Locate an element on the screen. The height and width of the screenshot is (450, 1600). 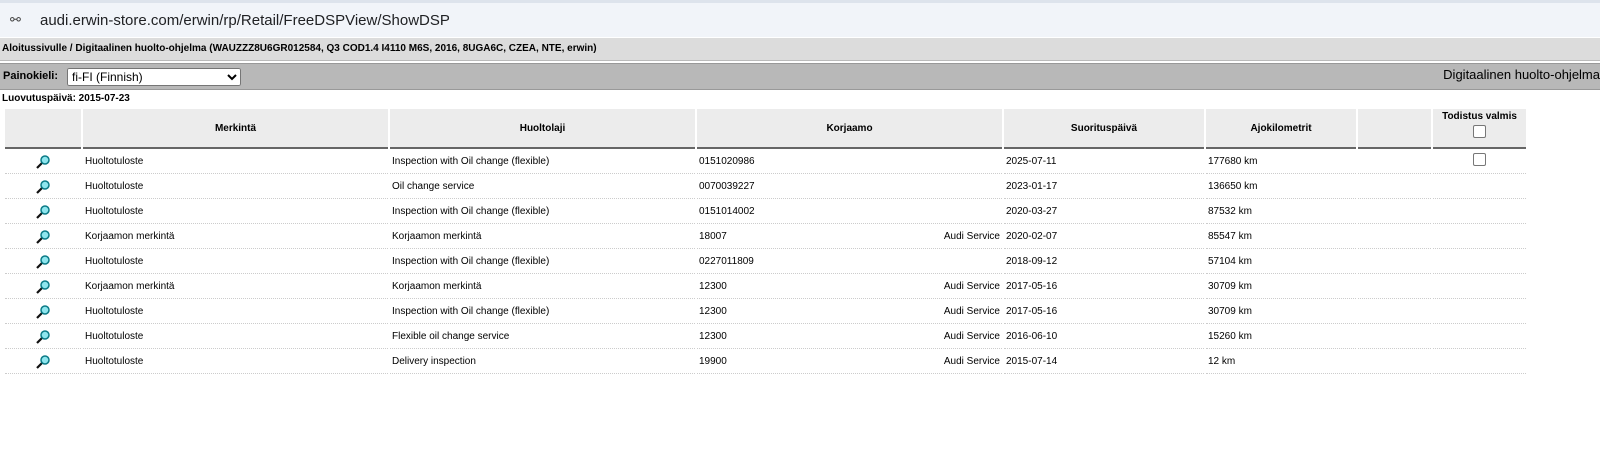
column-header is located at coordinates (1394, 129).